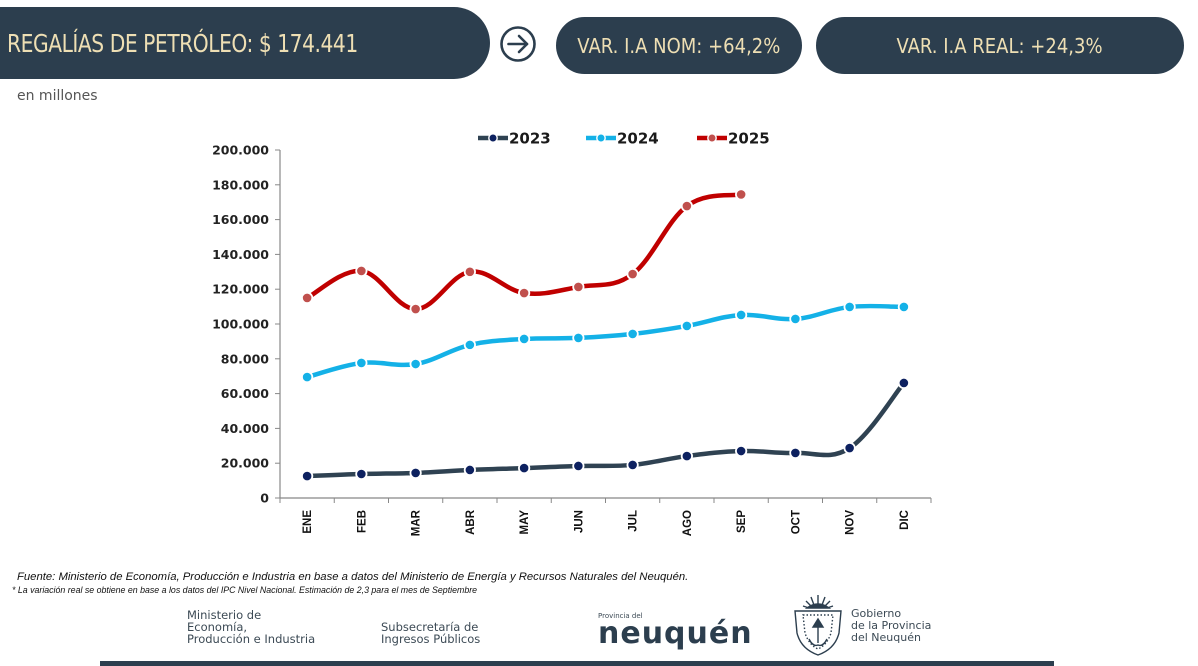 This screenshot has height=666, width=1198. I want to click on coat-of-arms-icon, so click(818, 625).